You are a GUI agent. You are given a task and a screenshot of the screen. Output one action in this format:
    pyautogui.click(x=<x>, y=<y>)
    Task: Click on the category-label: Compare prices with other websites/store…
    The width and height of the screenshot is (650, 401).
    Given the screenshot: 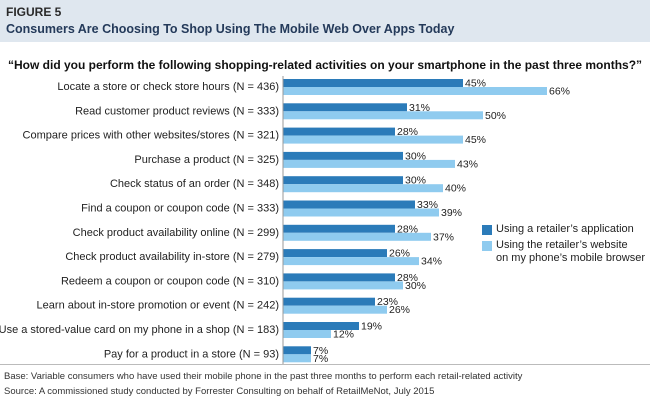 What is the action you would take?
    pyautogui.click(x=151, y=136)
    